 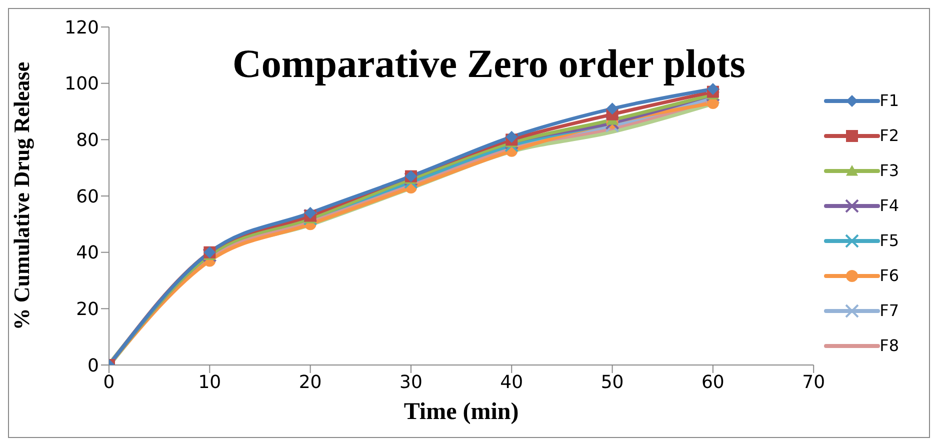 I want to click on x-axis-title: Time (min), so click(x=461, y=412).